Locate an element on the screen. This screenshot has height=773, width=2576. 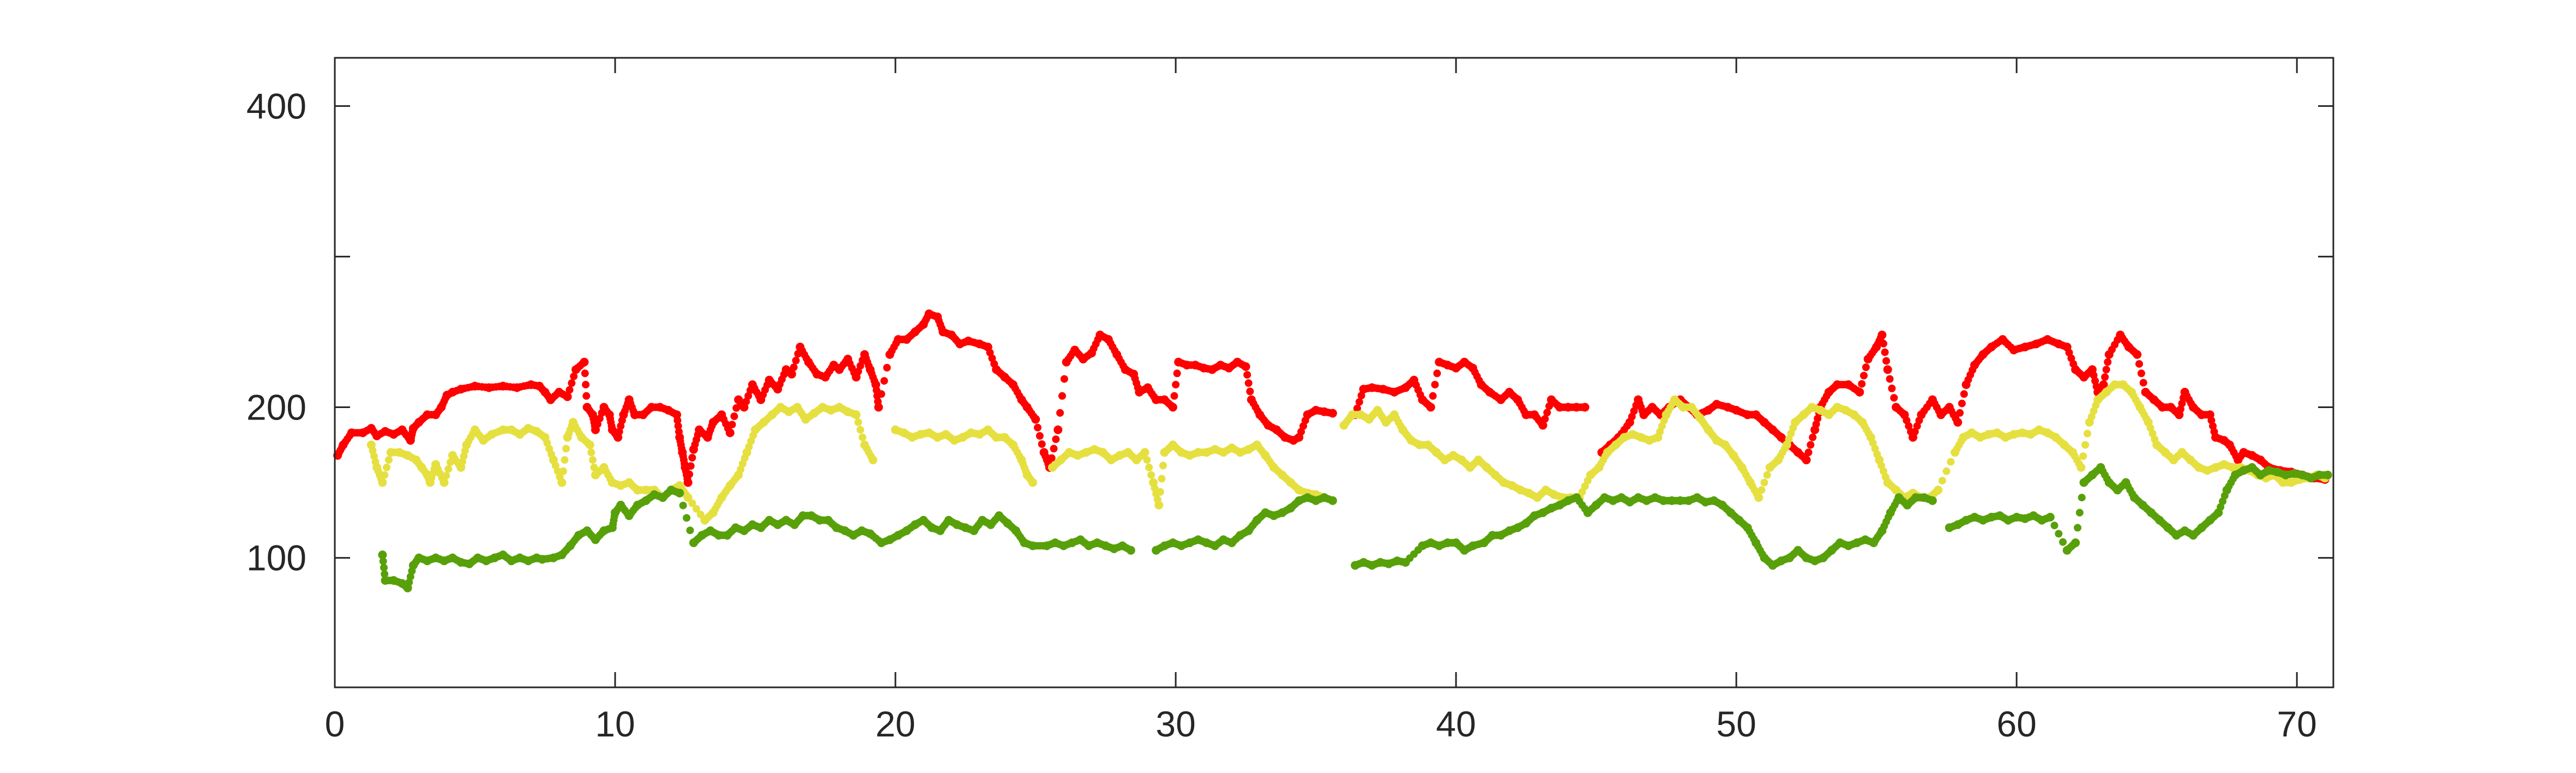
y-tick-label: 100 is located at coordinates (276, 558).